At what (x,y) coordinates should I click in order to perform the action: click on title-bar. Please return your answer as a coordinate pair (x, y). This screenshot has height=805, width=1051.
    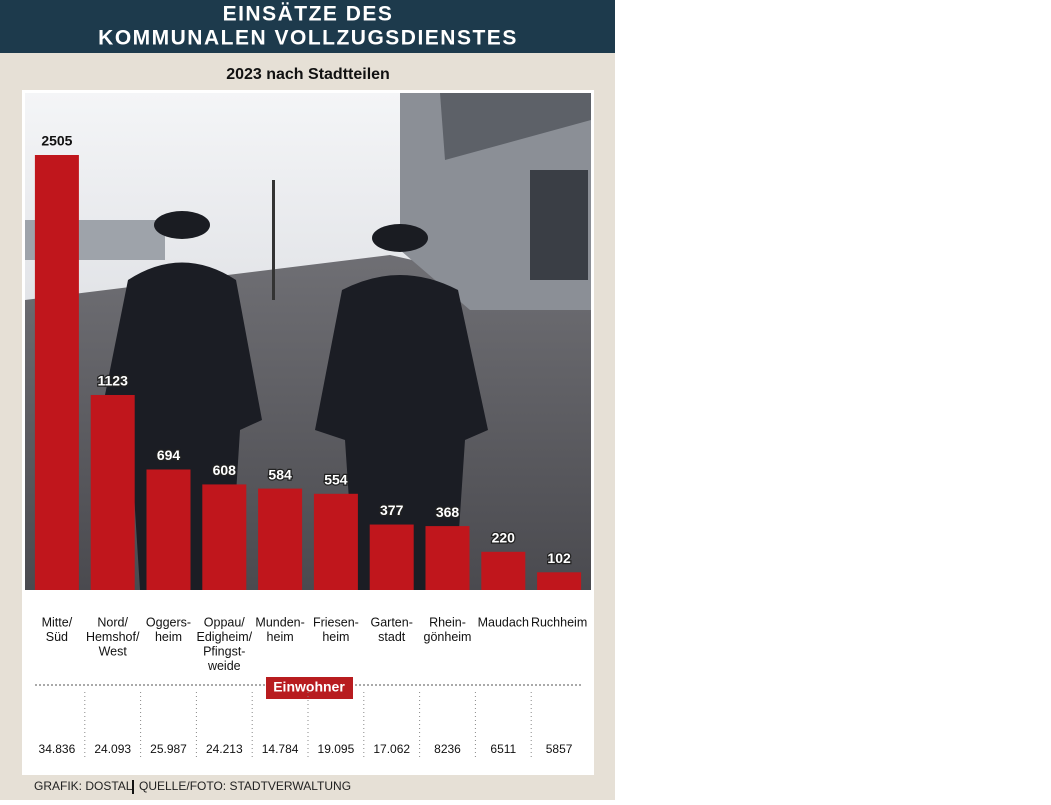
    Looking at the image, I should click on (307, 26).